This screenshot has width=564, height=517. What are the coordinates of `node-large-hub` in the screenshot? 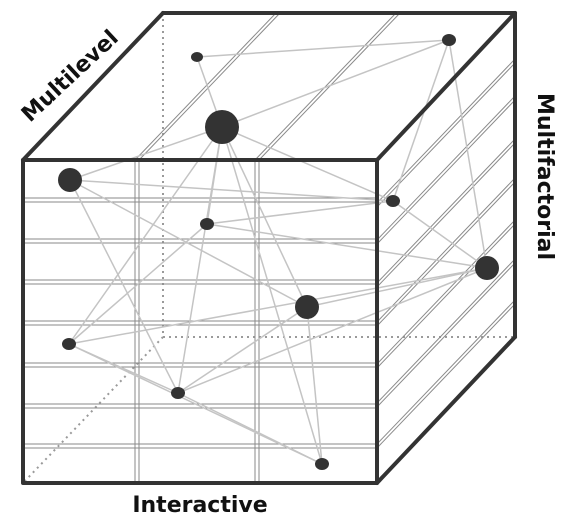 It's located at (222, 127).